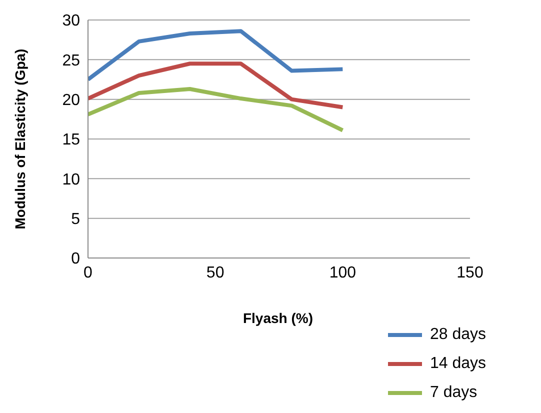 The image size is (541, 413). Describe the element at coordinates (71, 101) in the screenshot. I see `y-tick-label: 20` at that location.